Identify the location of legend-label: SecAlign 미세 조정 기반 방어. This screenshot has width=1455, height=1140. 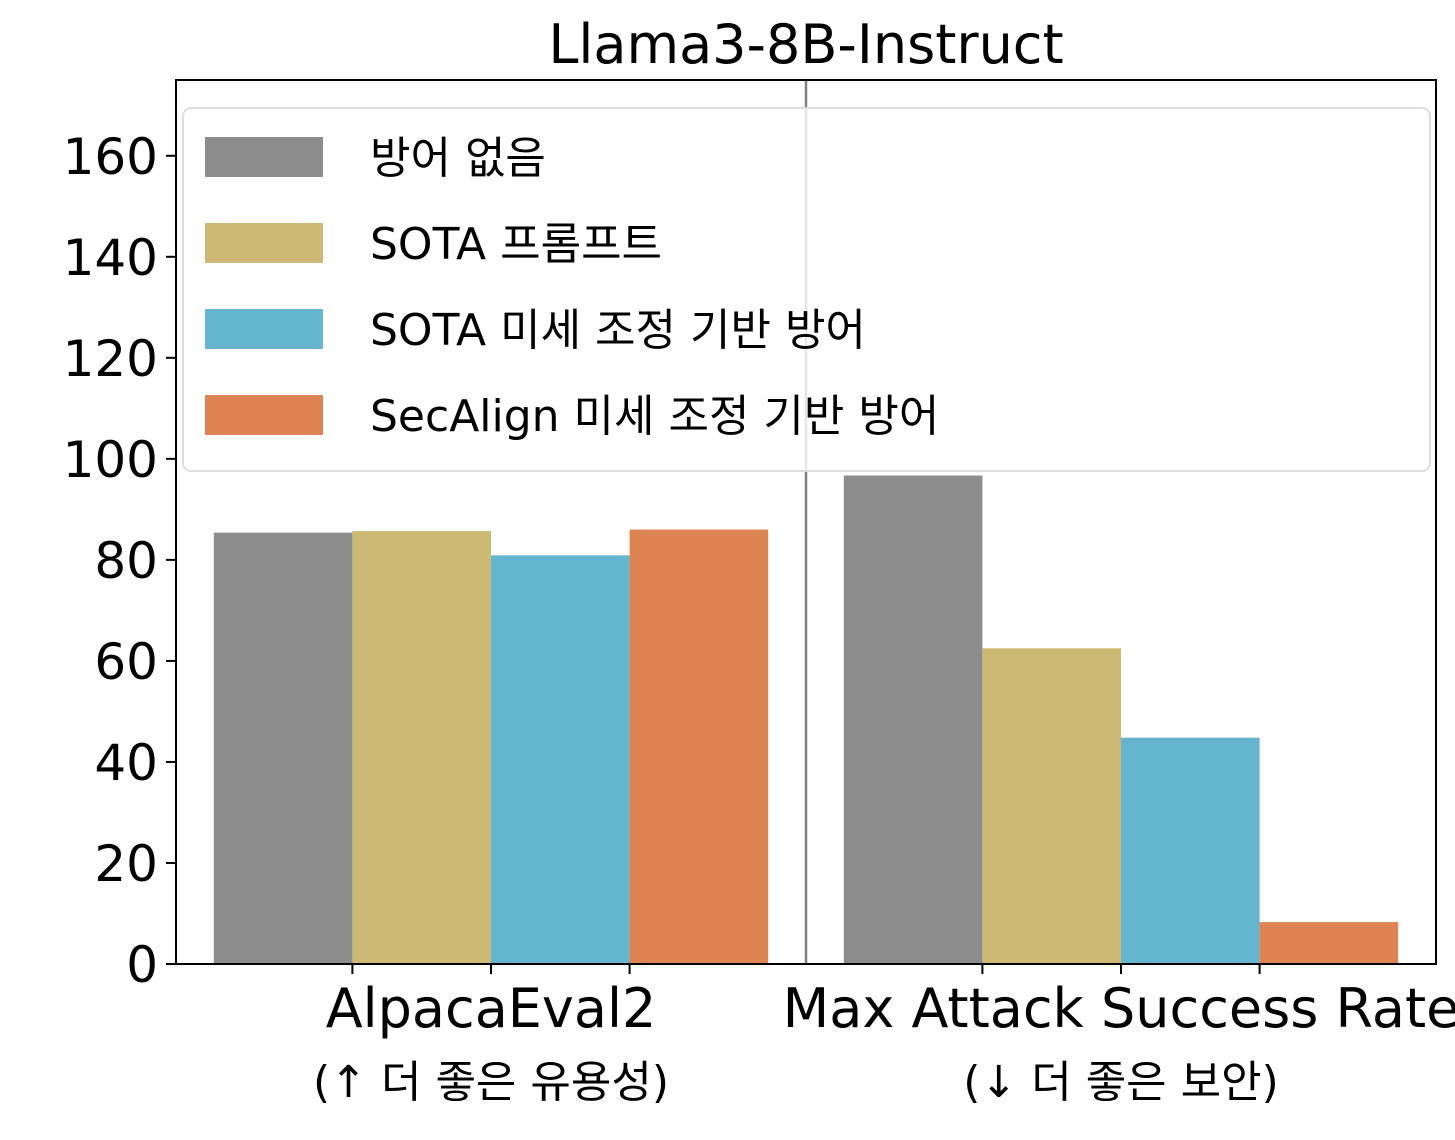
(654, 416).